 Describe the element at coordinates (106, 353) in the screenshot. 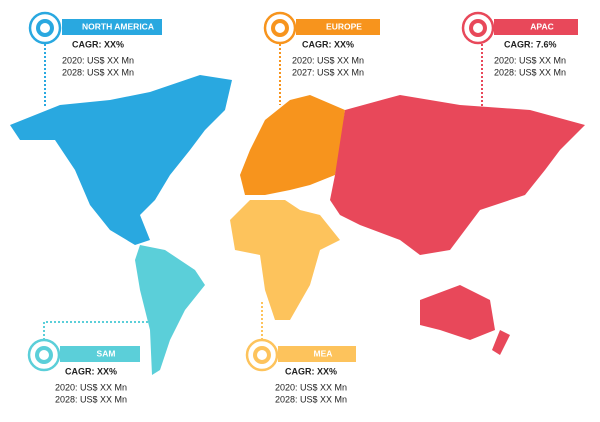

I see `region-name: SAM` at that location.